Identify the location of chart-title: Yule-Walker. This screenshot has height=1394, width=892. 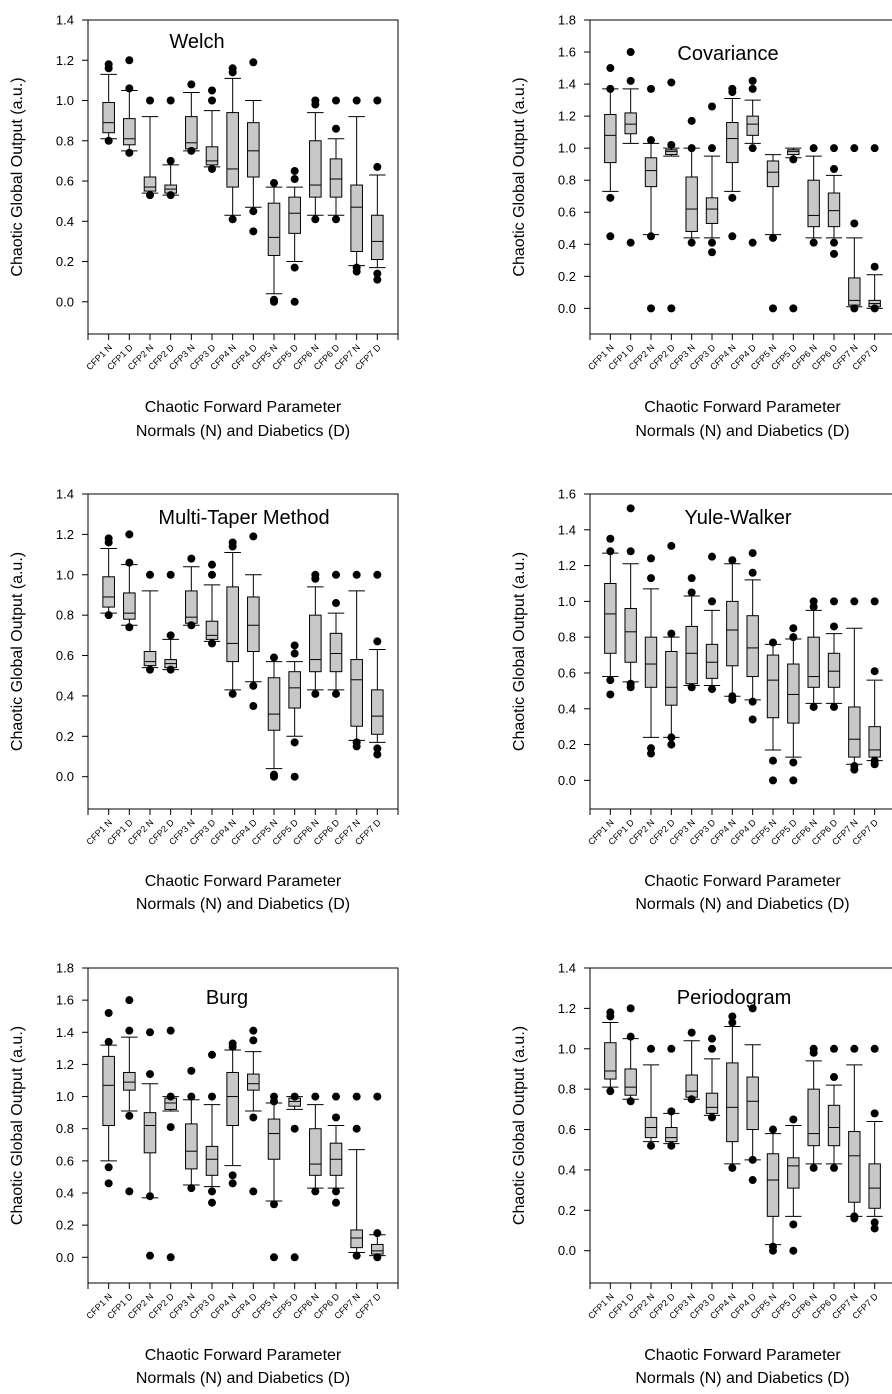
(737, 518).